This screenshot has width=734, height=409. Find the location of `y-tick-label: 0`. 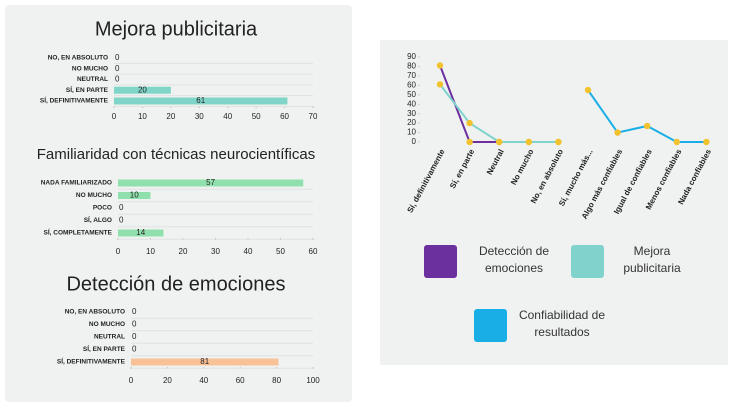

y-tick-label: 0 is located at coordinates (414, 141).